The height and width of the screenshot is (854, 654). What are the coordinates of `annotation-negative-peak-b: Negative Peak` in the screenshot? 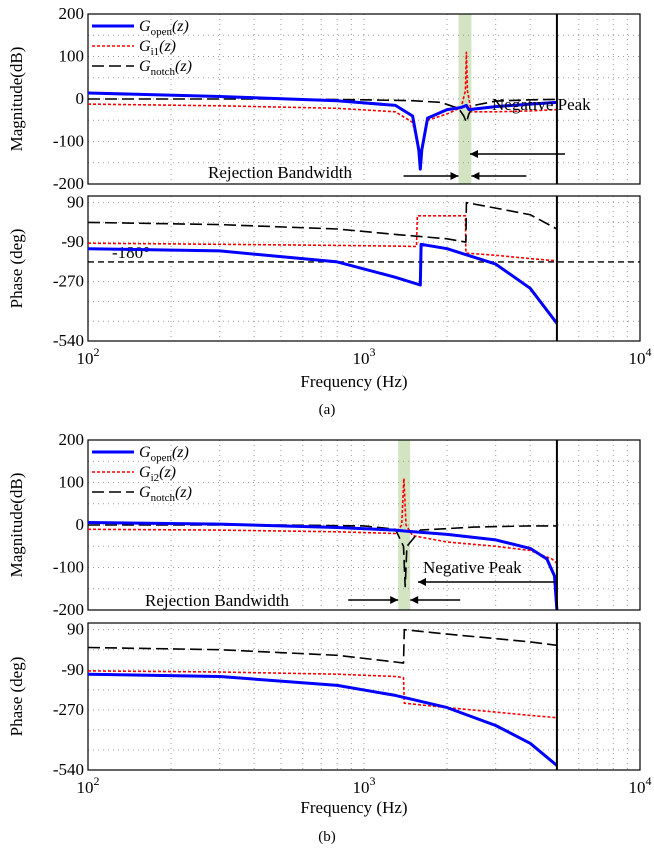 It's located at (472, 567).